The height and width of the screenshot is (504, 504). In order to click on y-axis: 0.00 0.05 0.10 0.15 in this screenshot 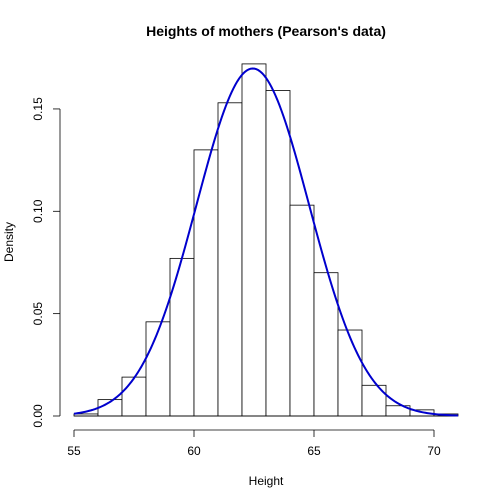, I will do `click(46, 262)`.